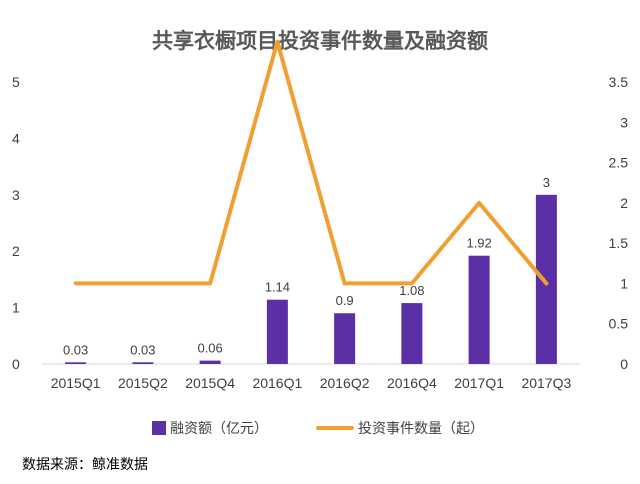  I want to click on right-tick-label: 3.5, so click(619, 82).